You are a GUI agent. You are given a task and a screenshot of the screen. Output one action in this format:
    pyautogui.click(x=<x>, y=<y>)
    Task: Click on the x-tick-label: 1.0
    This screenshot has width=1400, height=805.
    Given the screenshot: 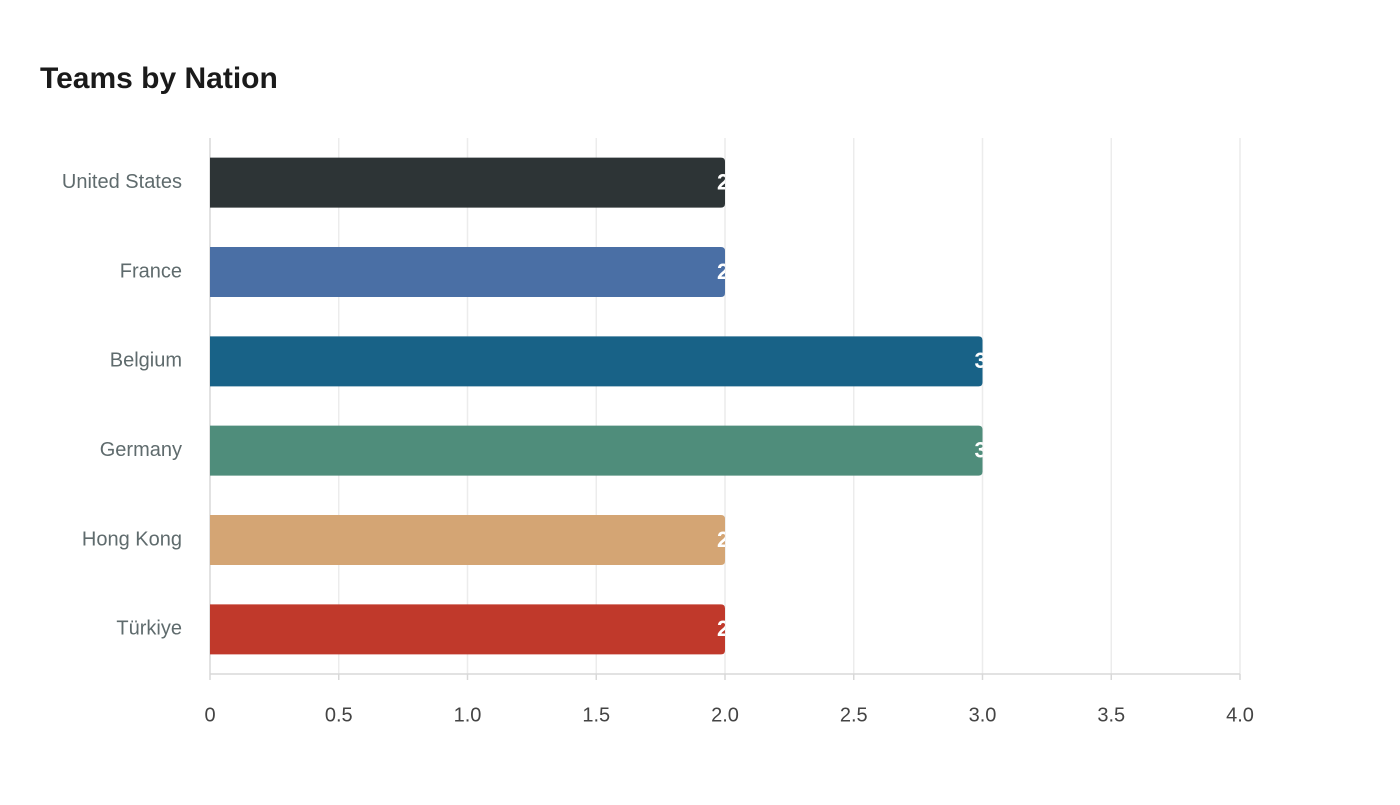 What is the action you would take?
    pyautogui.click(x=468, y=715)
    